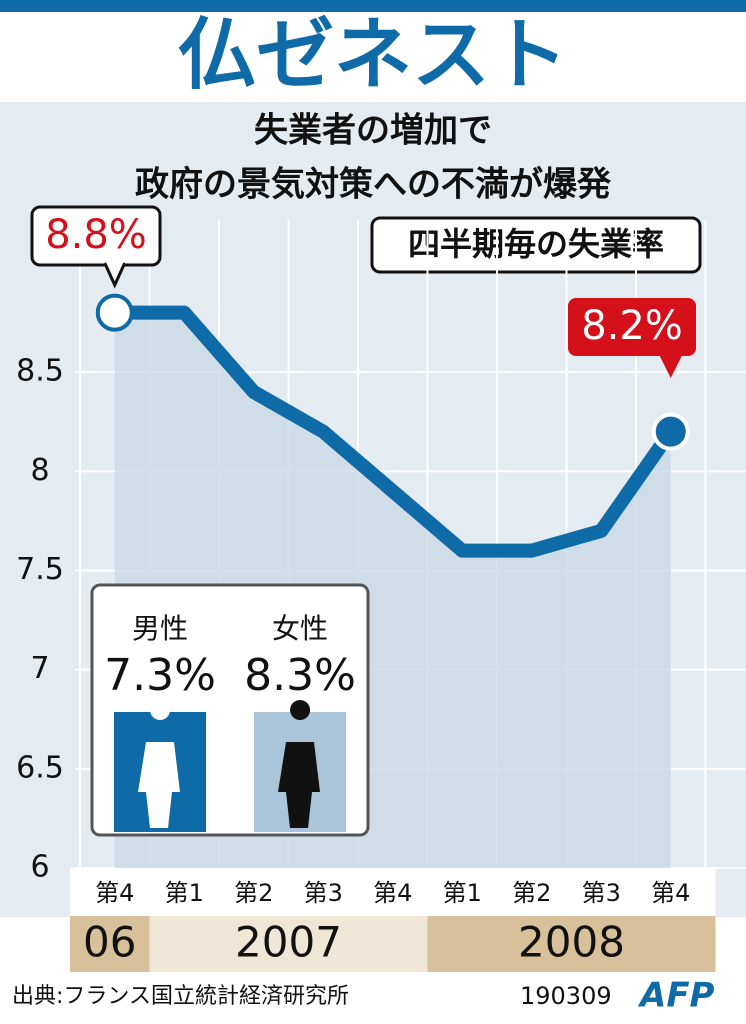  Describe the element at coordinates (300, 628) in the screenshot. I see `inset-label: 女性` at that location.